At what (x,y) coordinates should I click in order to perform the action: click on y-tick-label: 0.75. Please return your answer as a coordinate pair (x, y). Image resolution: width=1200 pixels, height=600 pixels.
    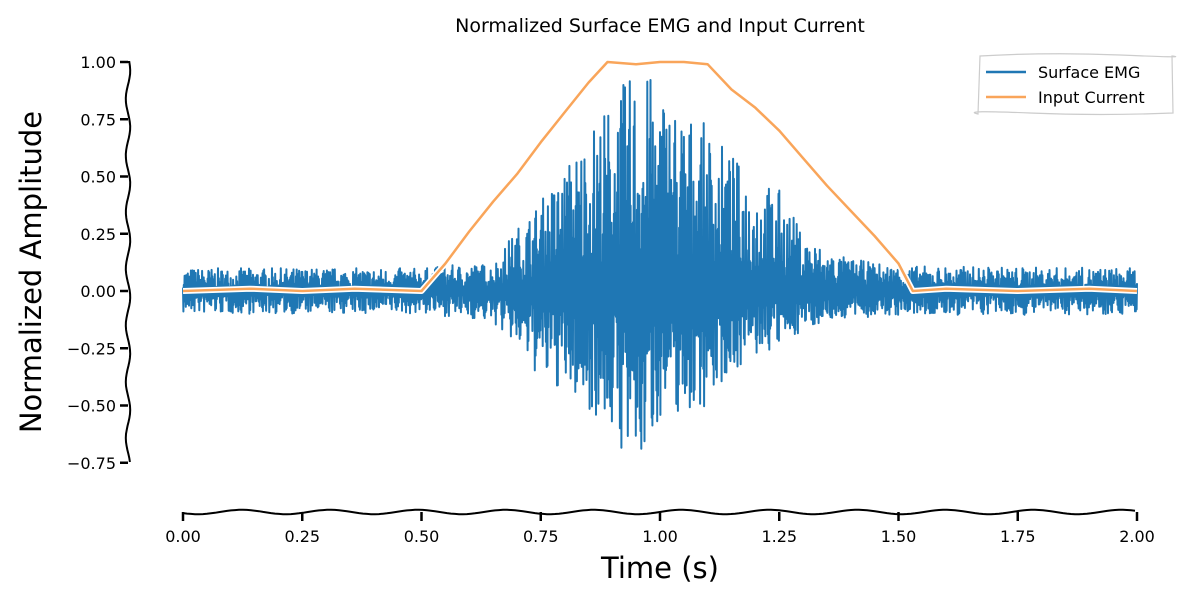
    Looking at the image, I should click on (98, 119).